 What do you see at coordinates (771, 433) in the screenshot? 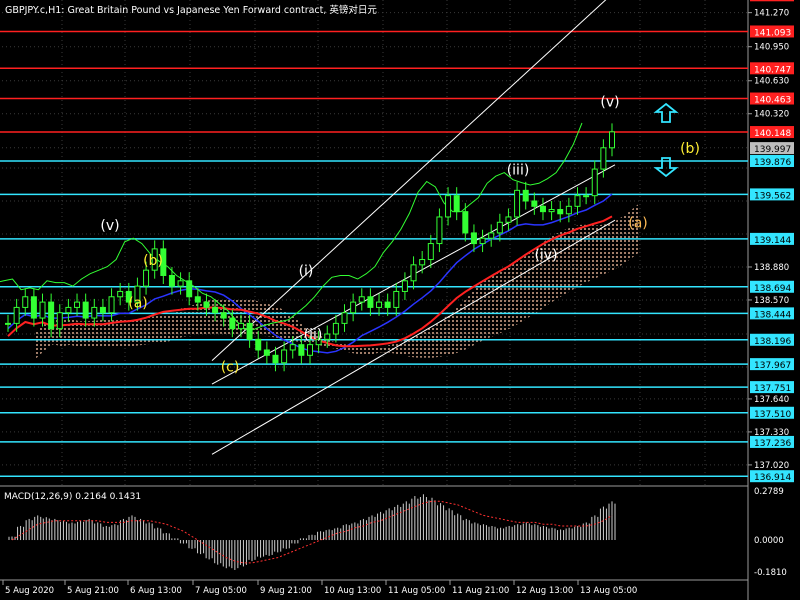
I see `price-tick-label: 137.330` at bounding box center [771, 433].